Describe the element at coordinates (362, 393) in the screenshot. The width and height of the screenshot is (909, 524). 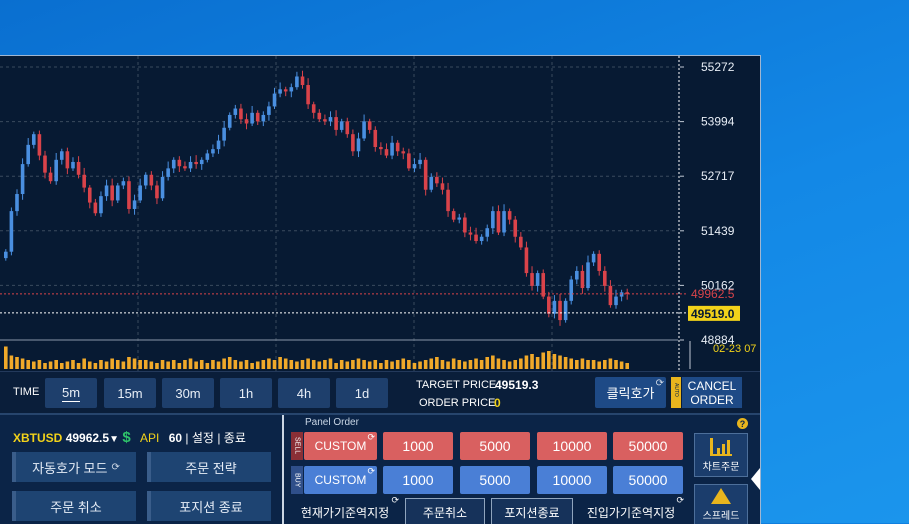
I see `interval-1d-button: 1d` at that location.